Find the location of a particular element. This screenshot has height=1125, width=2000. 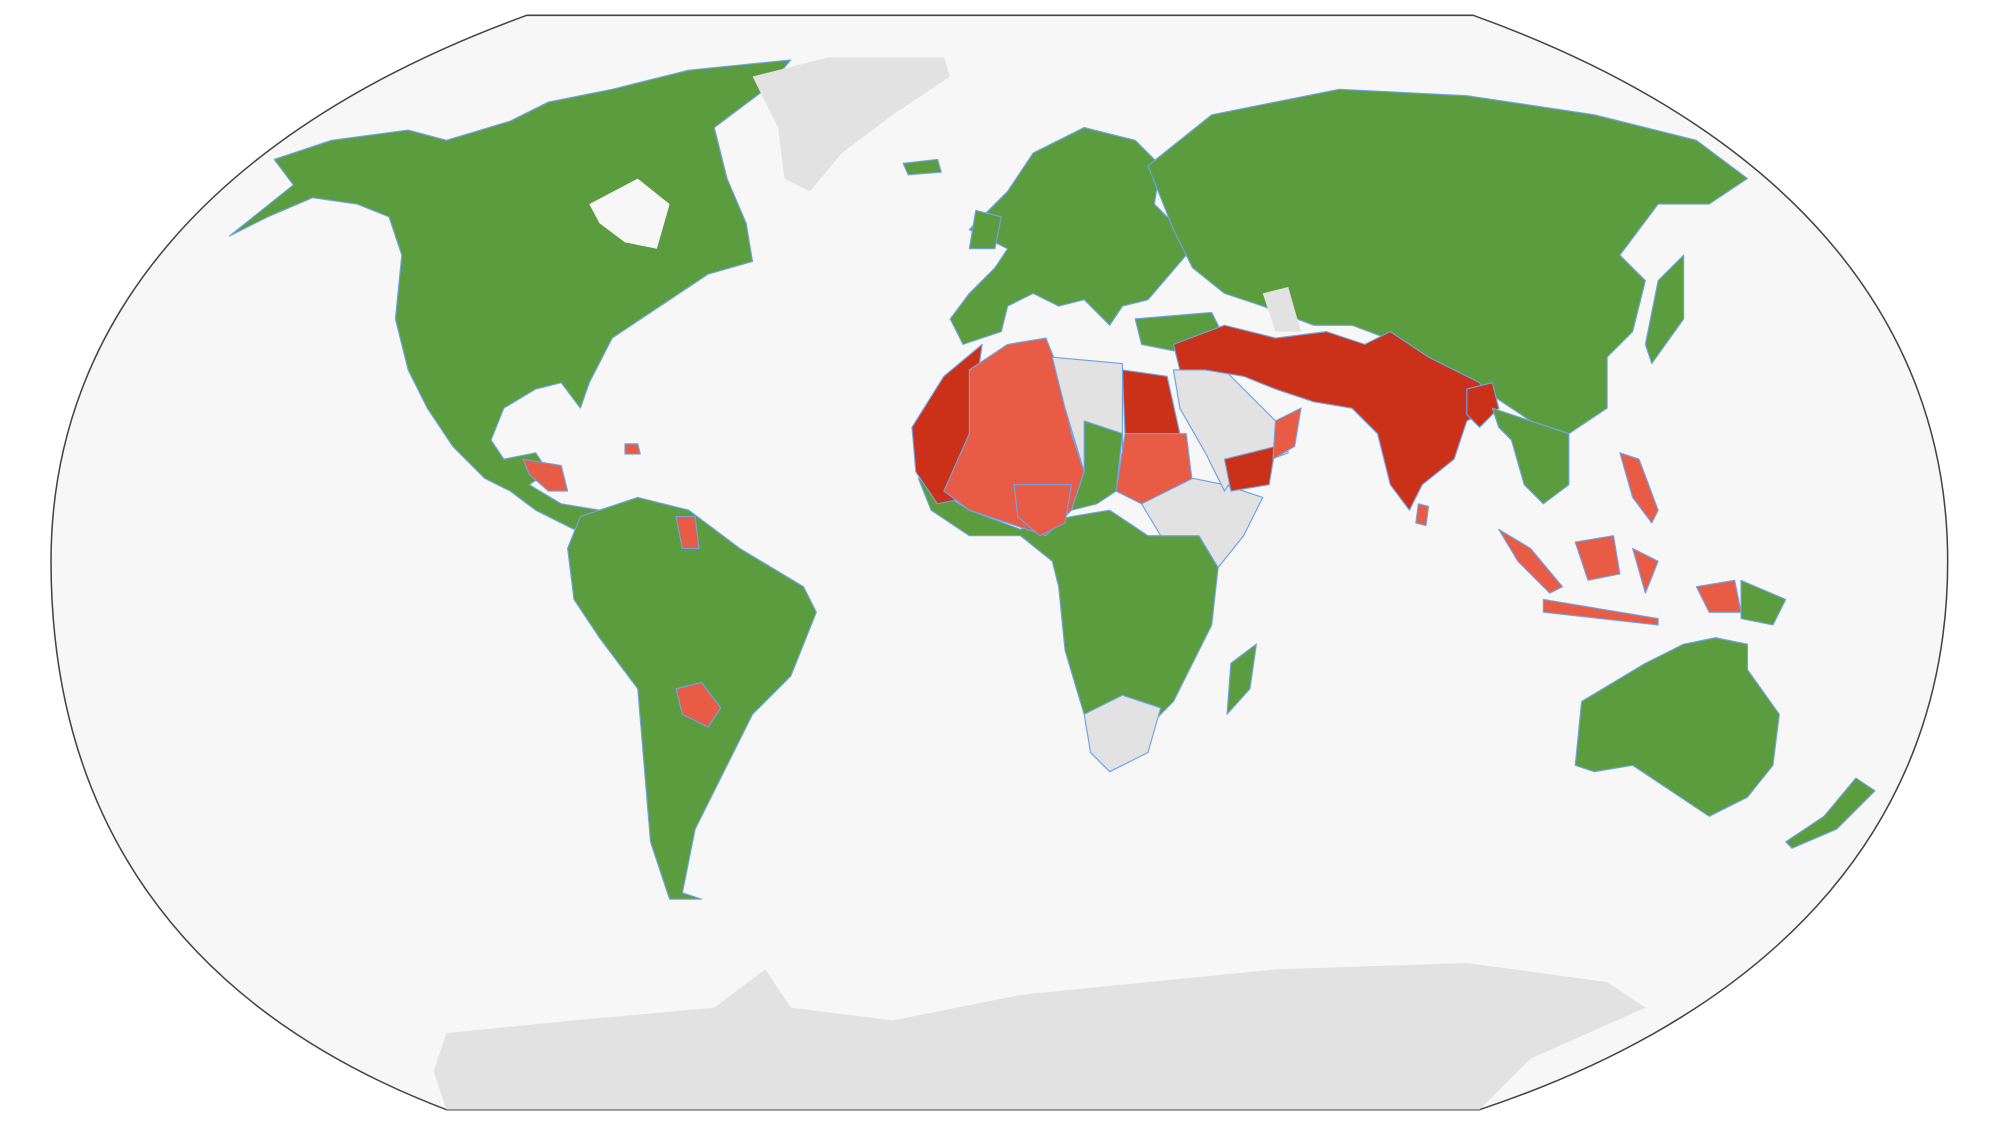

region-north-america is located at coordinates (510, 294).